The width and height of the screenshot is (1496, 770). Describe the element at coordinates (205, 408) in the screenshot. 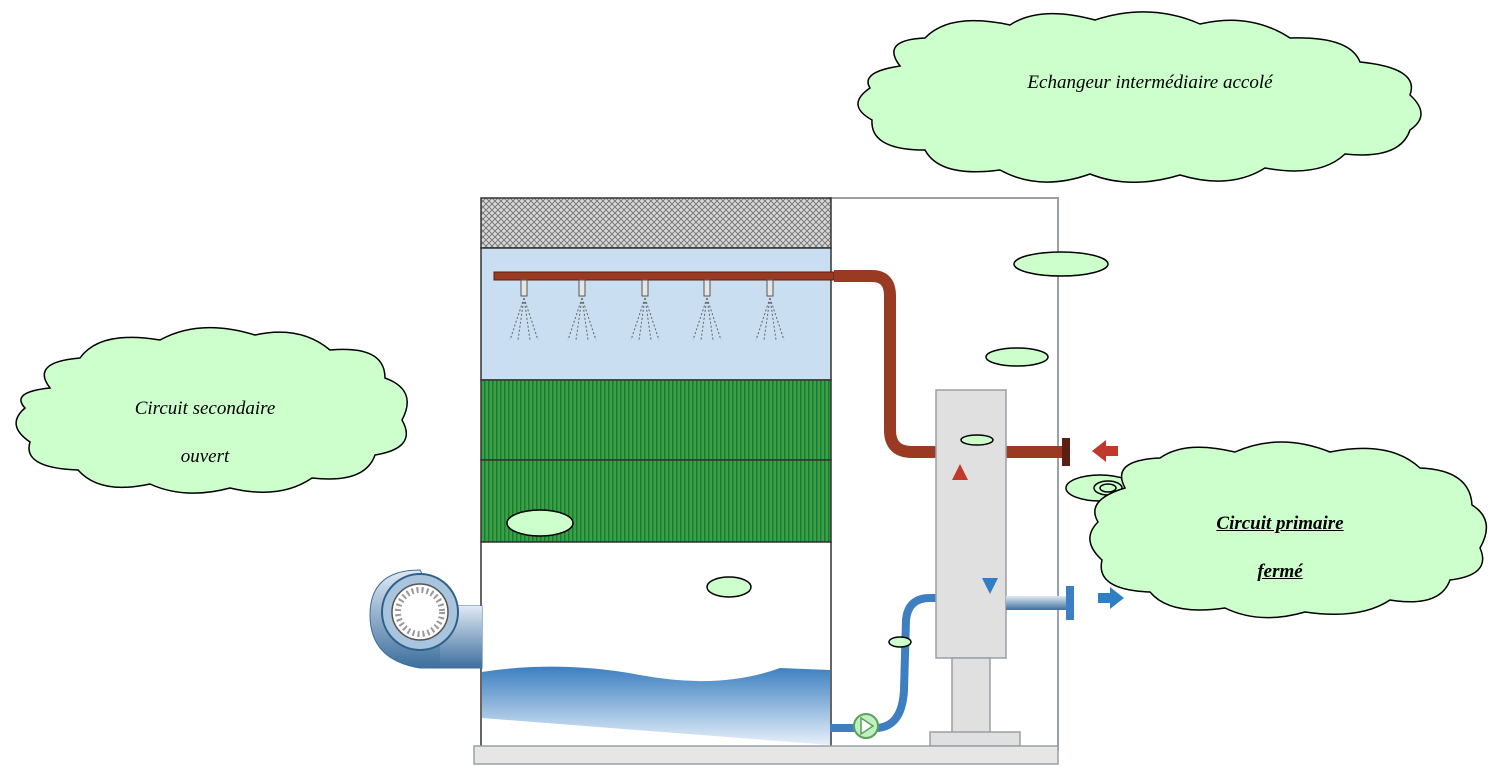

I see `callout-secondaire-line1: Circuit secondaire` at that location.